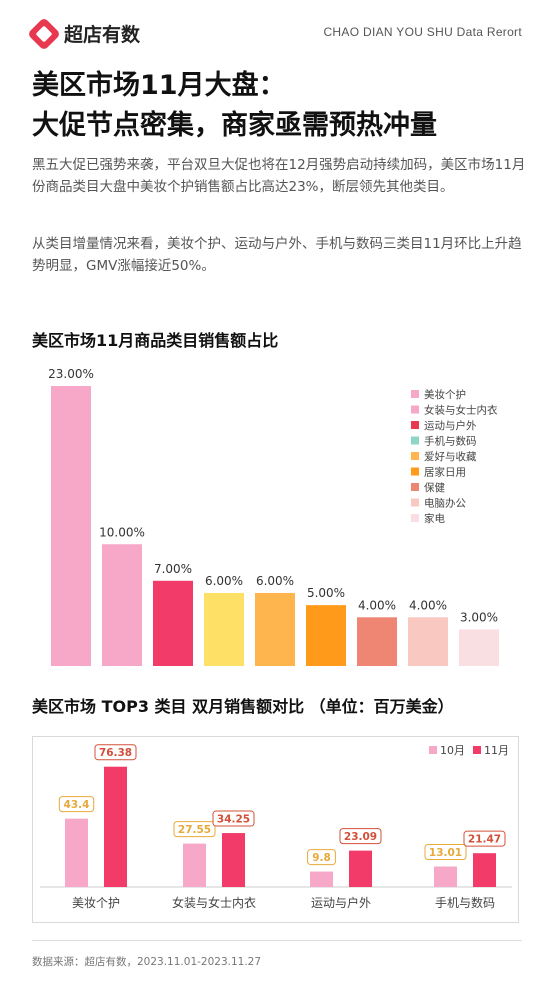 The height and width of the screenshot is (982, 551). Describe the element at coordinates (277, 940) in the screenshot. I see `footer-divider` at that location.